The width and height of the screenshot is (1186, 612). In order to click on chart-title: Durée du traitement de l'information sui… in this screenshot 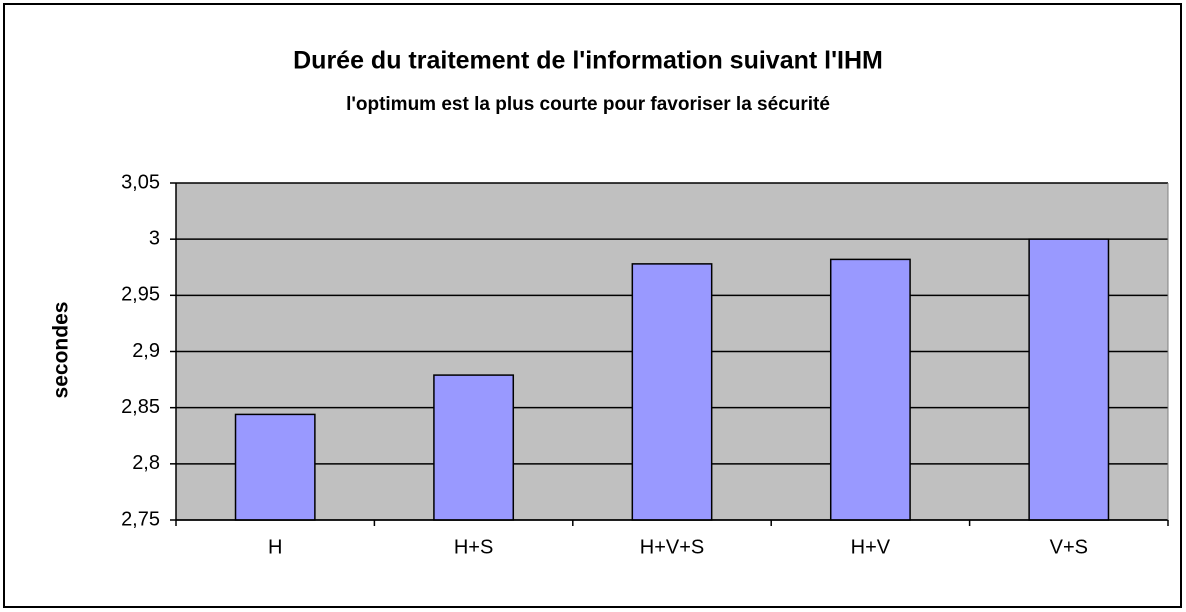, I will do `click(588, 61)`.